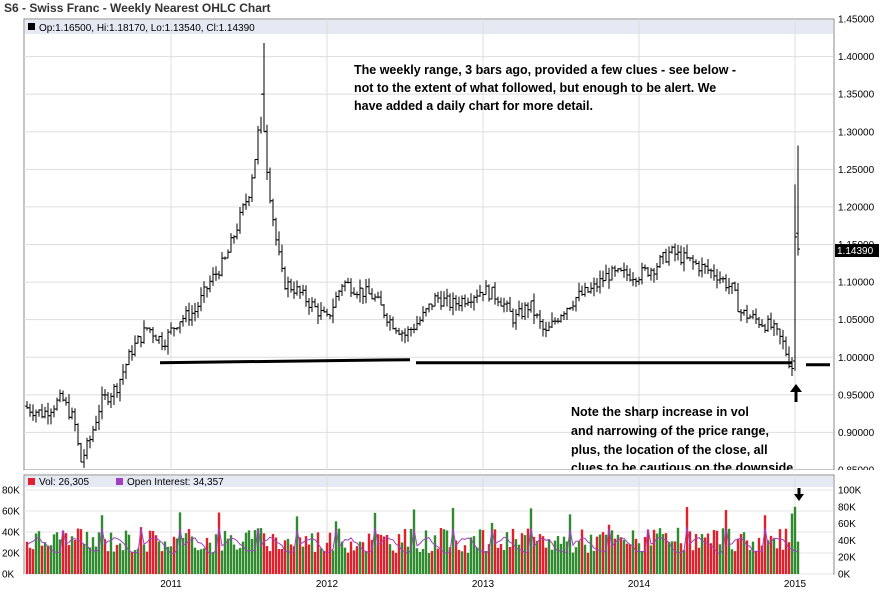 This screenshot has height=612, width=880. I want to click on price-panel-header, so click(429, 27).